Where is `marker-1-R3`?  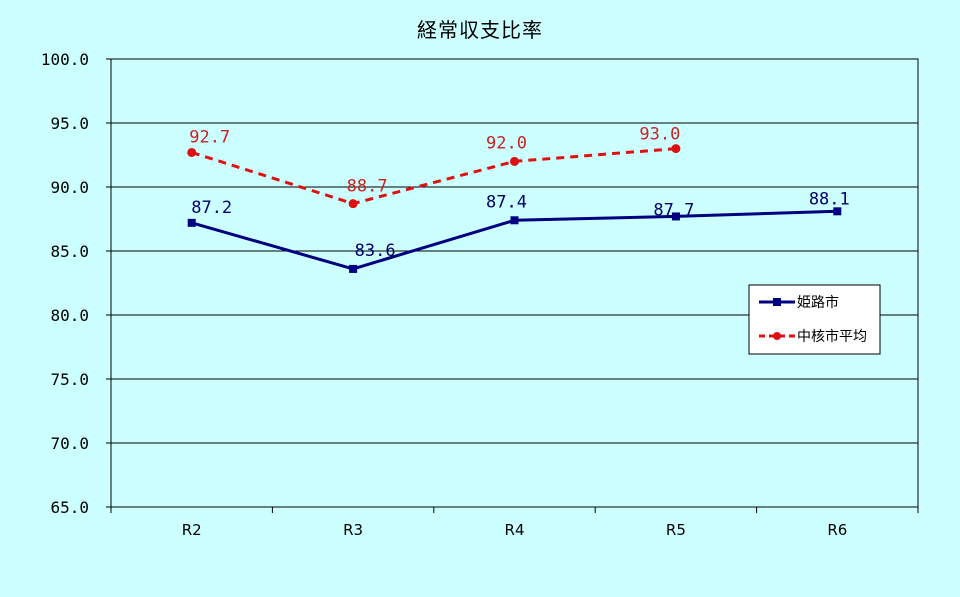
marker-1-R3 is located at coordinates (353, 204).